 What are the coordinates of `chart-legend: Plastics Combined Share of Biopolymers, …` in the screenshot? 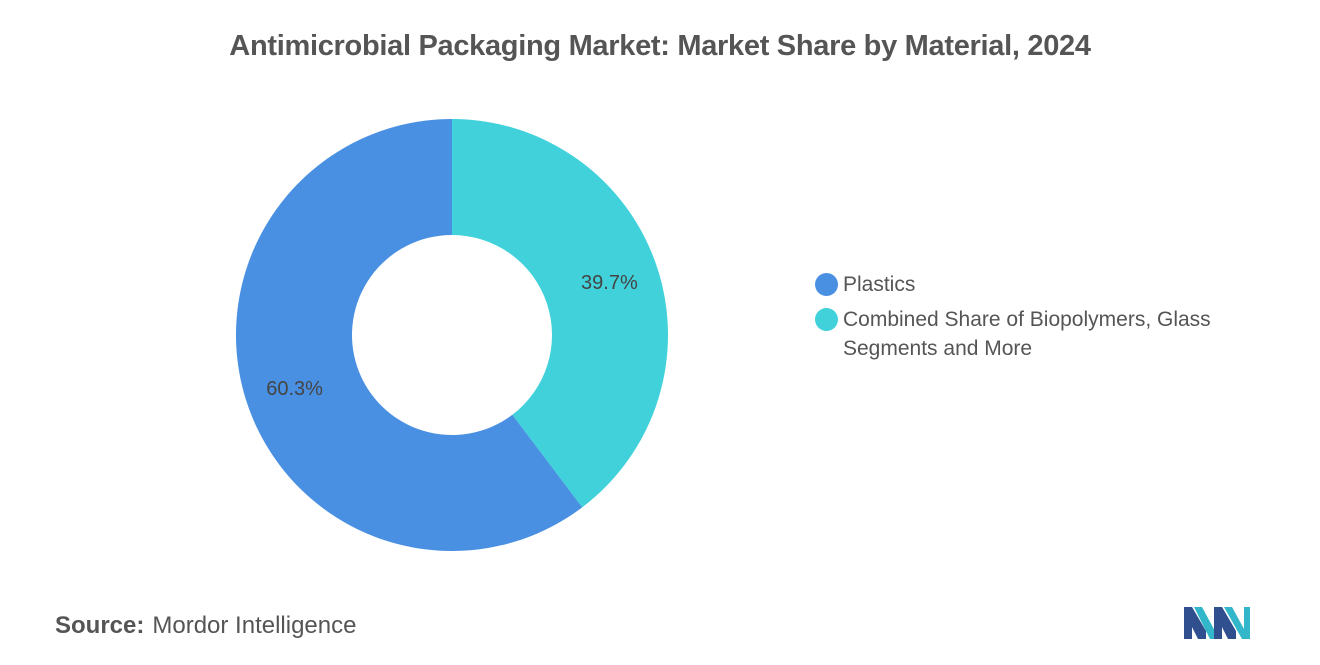 It's located at (1035, 319).